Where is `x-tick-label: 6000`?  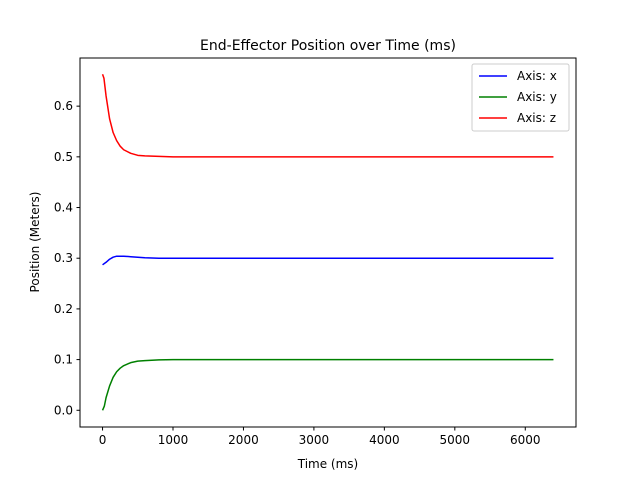
x-tick-label: 6000 is located at coordinates (525, 440).